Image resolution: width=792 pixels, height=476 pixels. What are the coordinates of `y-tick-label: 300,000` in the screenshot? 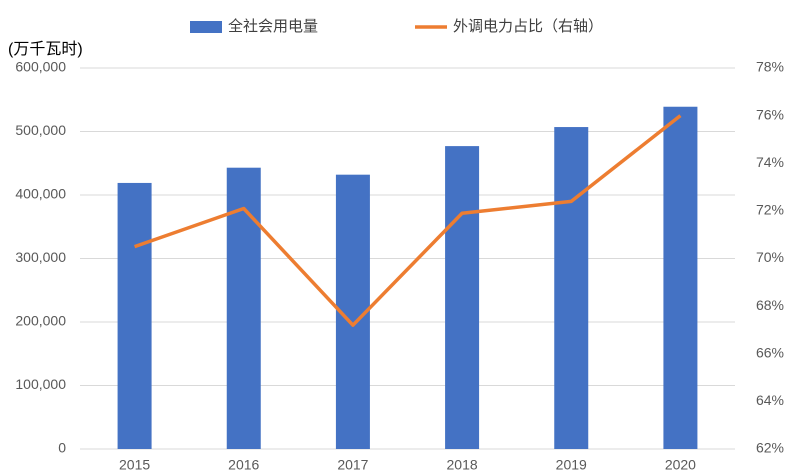 It's located at (40, 257).